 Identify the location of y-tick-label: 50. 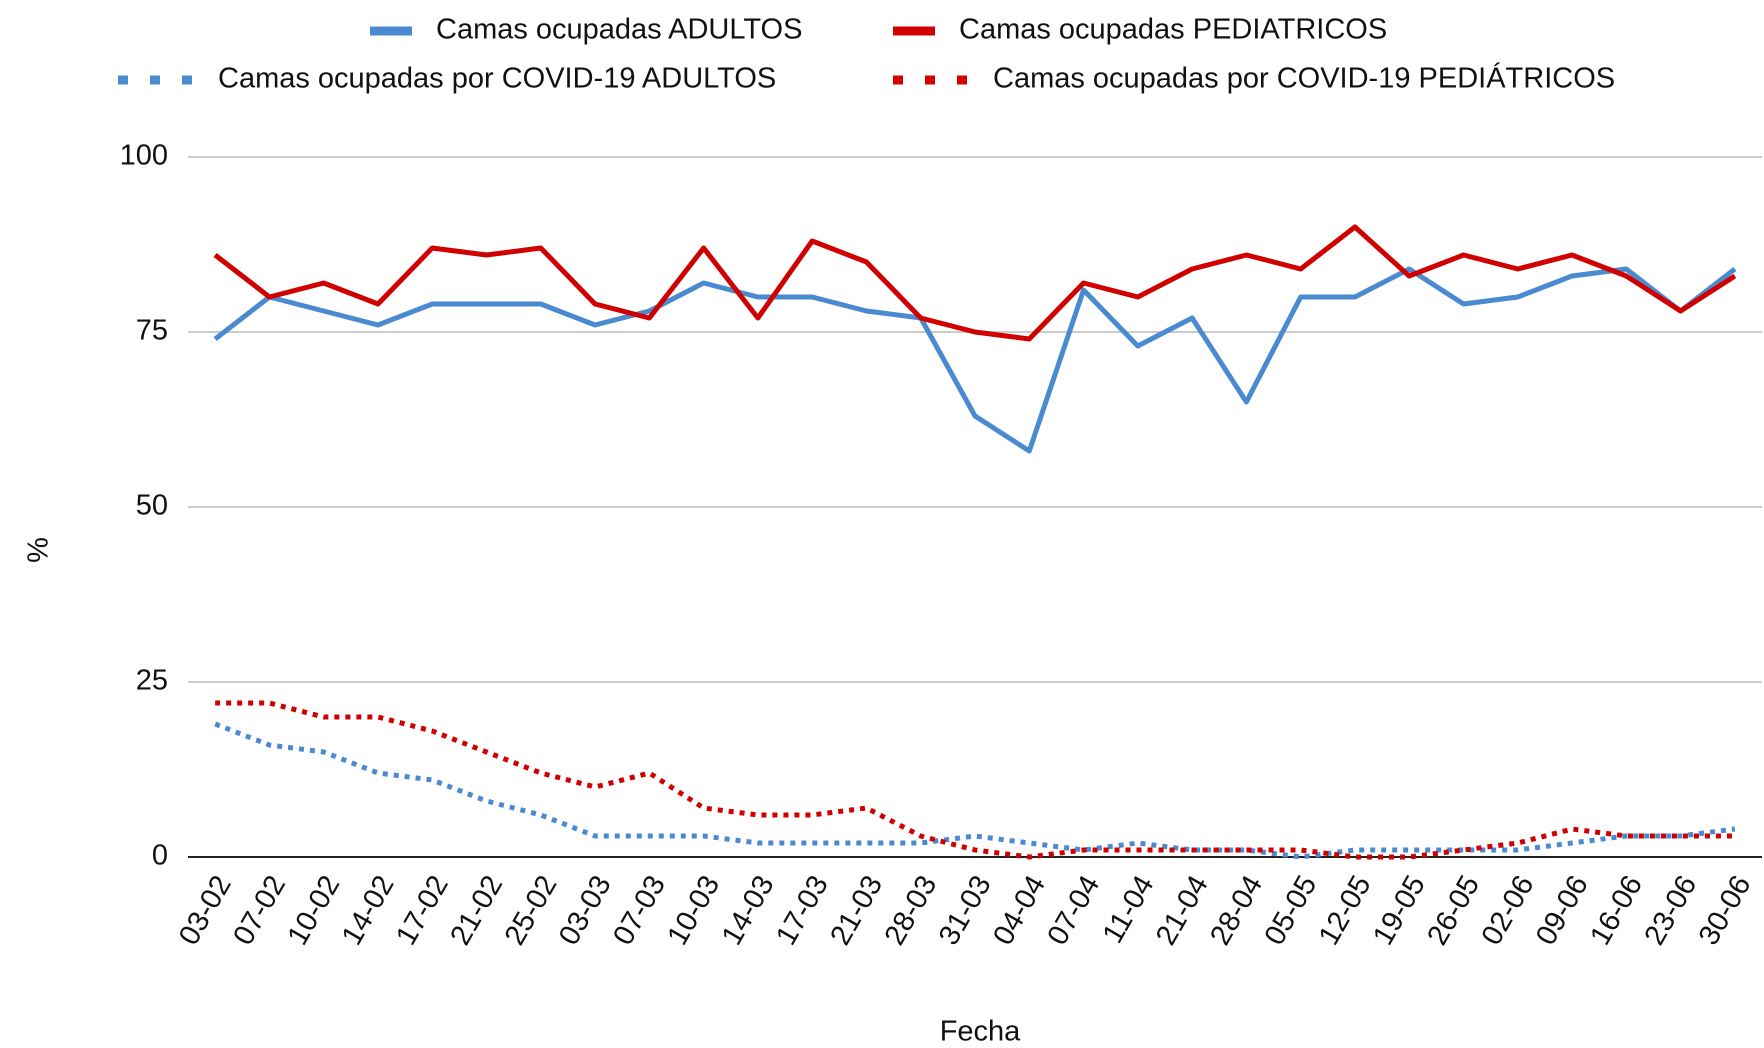
(152, 506).